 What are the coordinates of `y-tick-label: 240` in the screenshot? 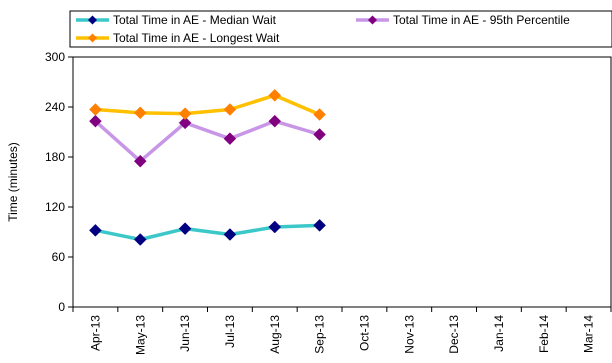 It's located at (55, 107).